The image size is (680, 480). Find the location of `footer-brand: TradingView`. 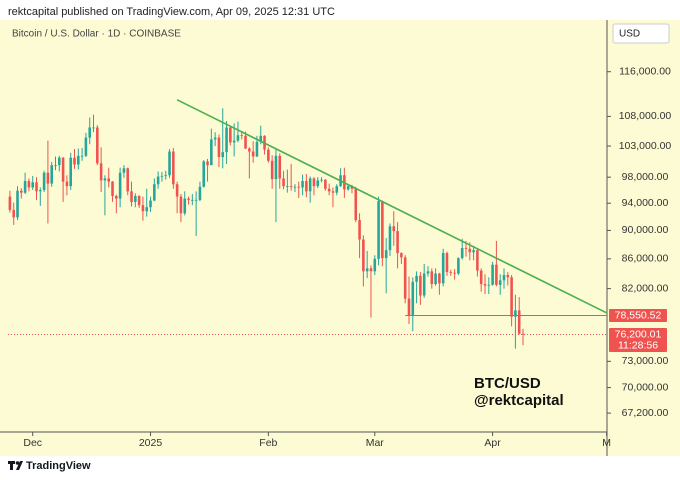

footer-brand: TradingView is located at coordinates (58, 466).